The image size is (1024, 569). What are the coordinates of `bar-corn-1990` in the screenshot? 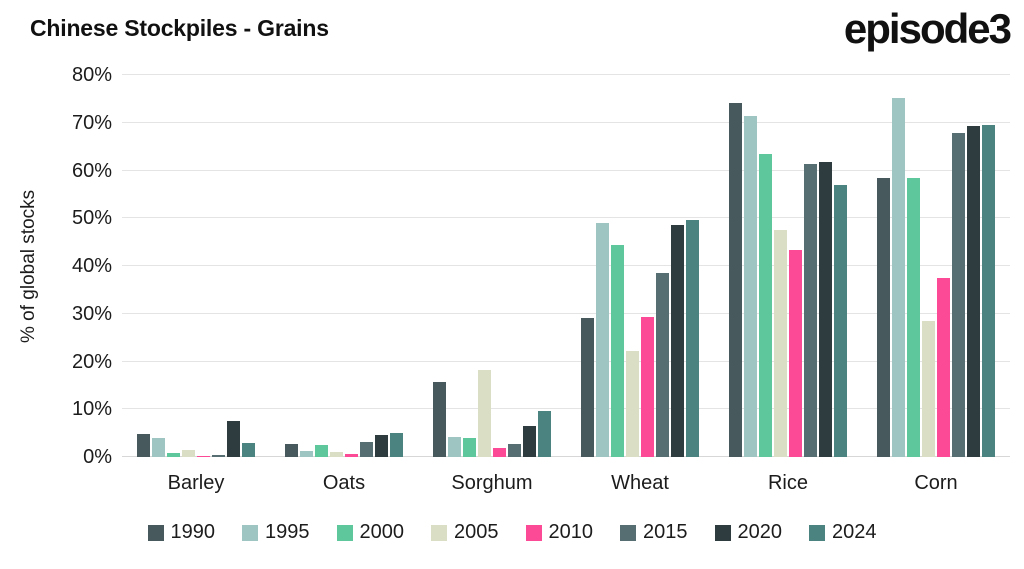 It's located at (883, 317).